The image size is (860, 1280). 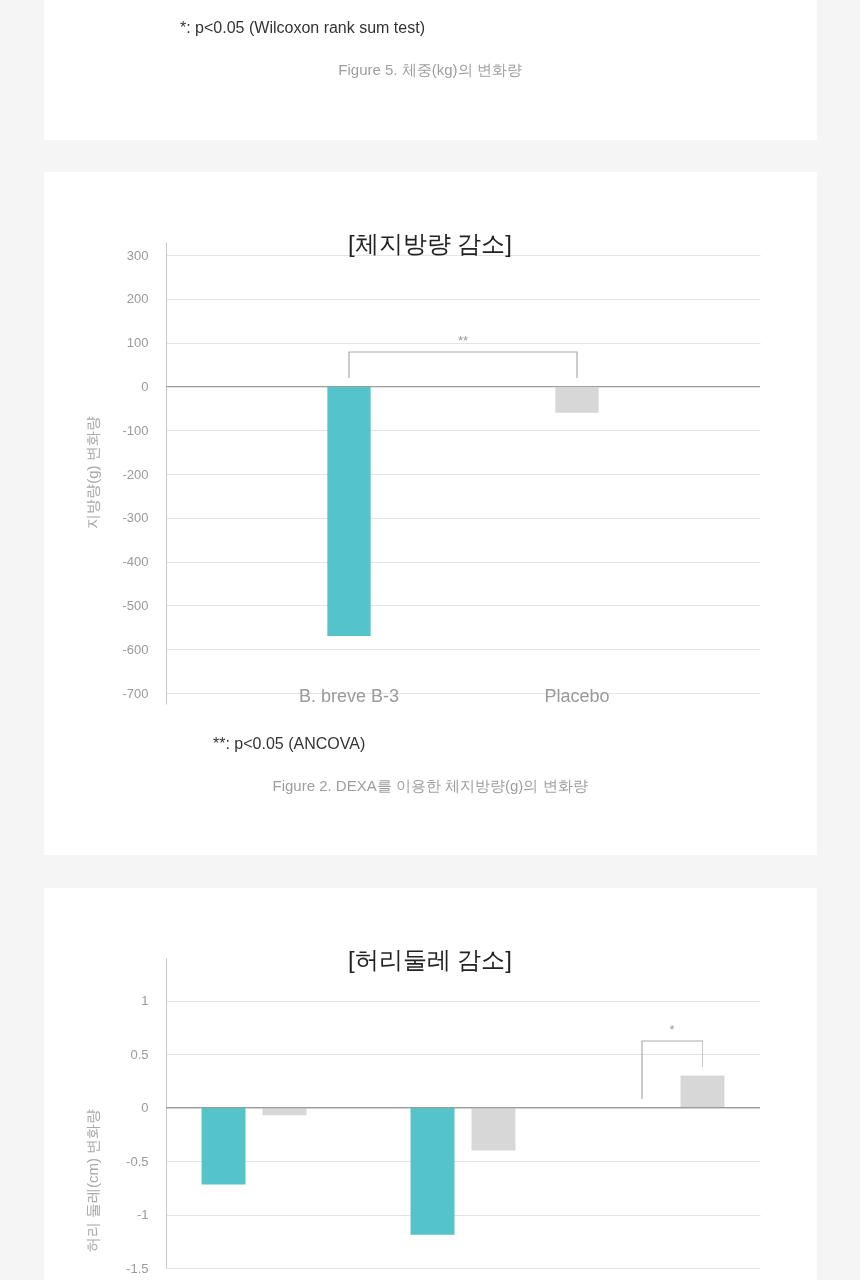 What do you see at coordinates (289, 744) in the screenshot?
I see `text: **: p<0.05 (ANCOVA)` at bounding box center [289, 744].